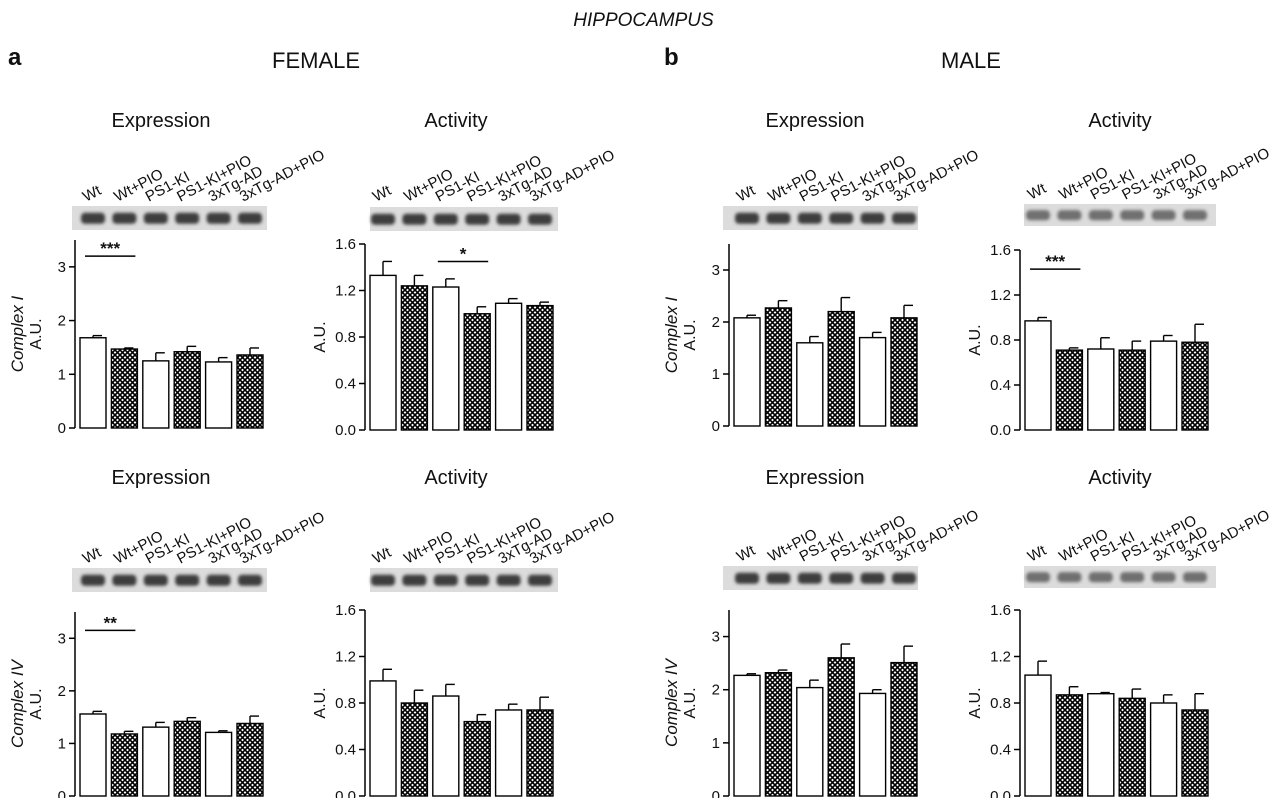  What do you see at coordinates (17, 333) in the screenshot?
I see `y-axis-complex-label: Complex I` at bounding box center [17, 333].